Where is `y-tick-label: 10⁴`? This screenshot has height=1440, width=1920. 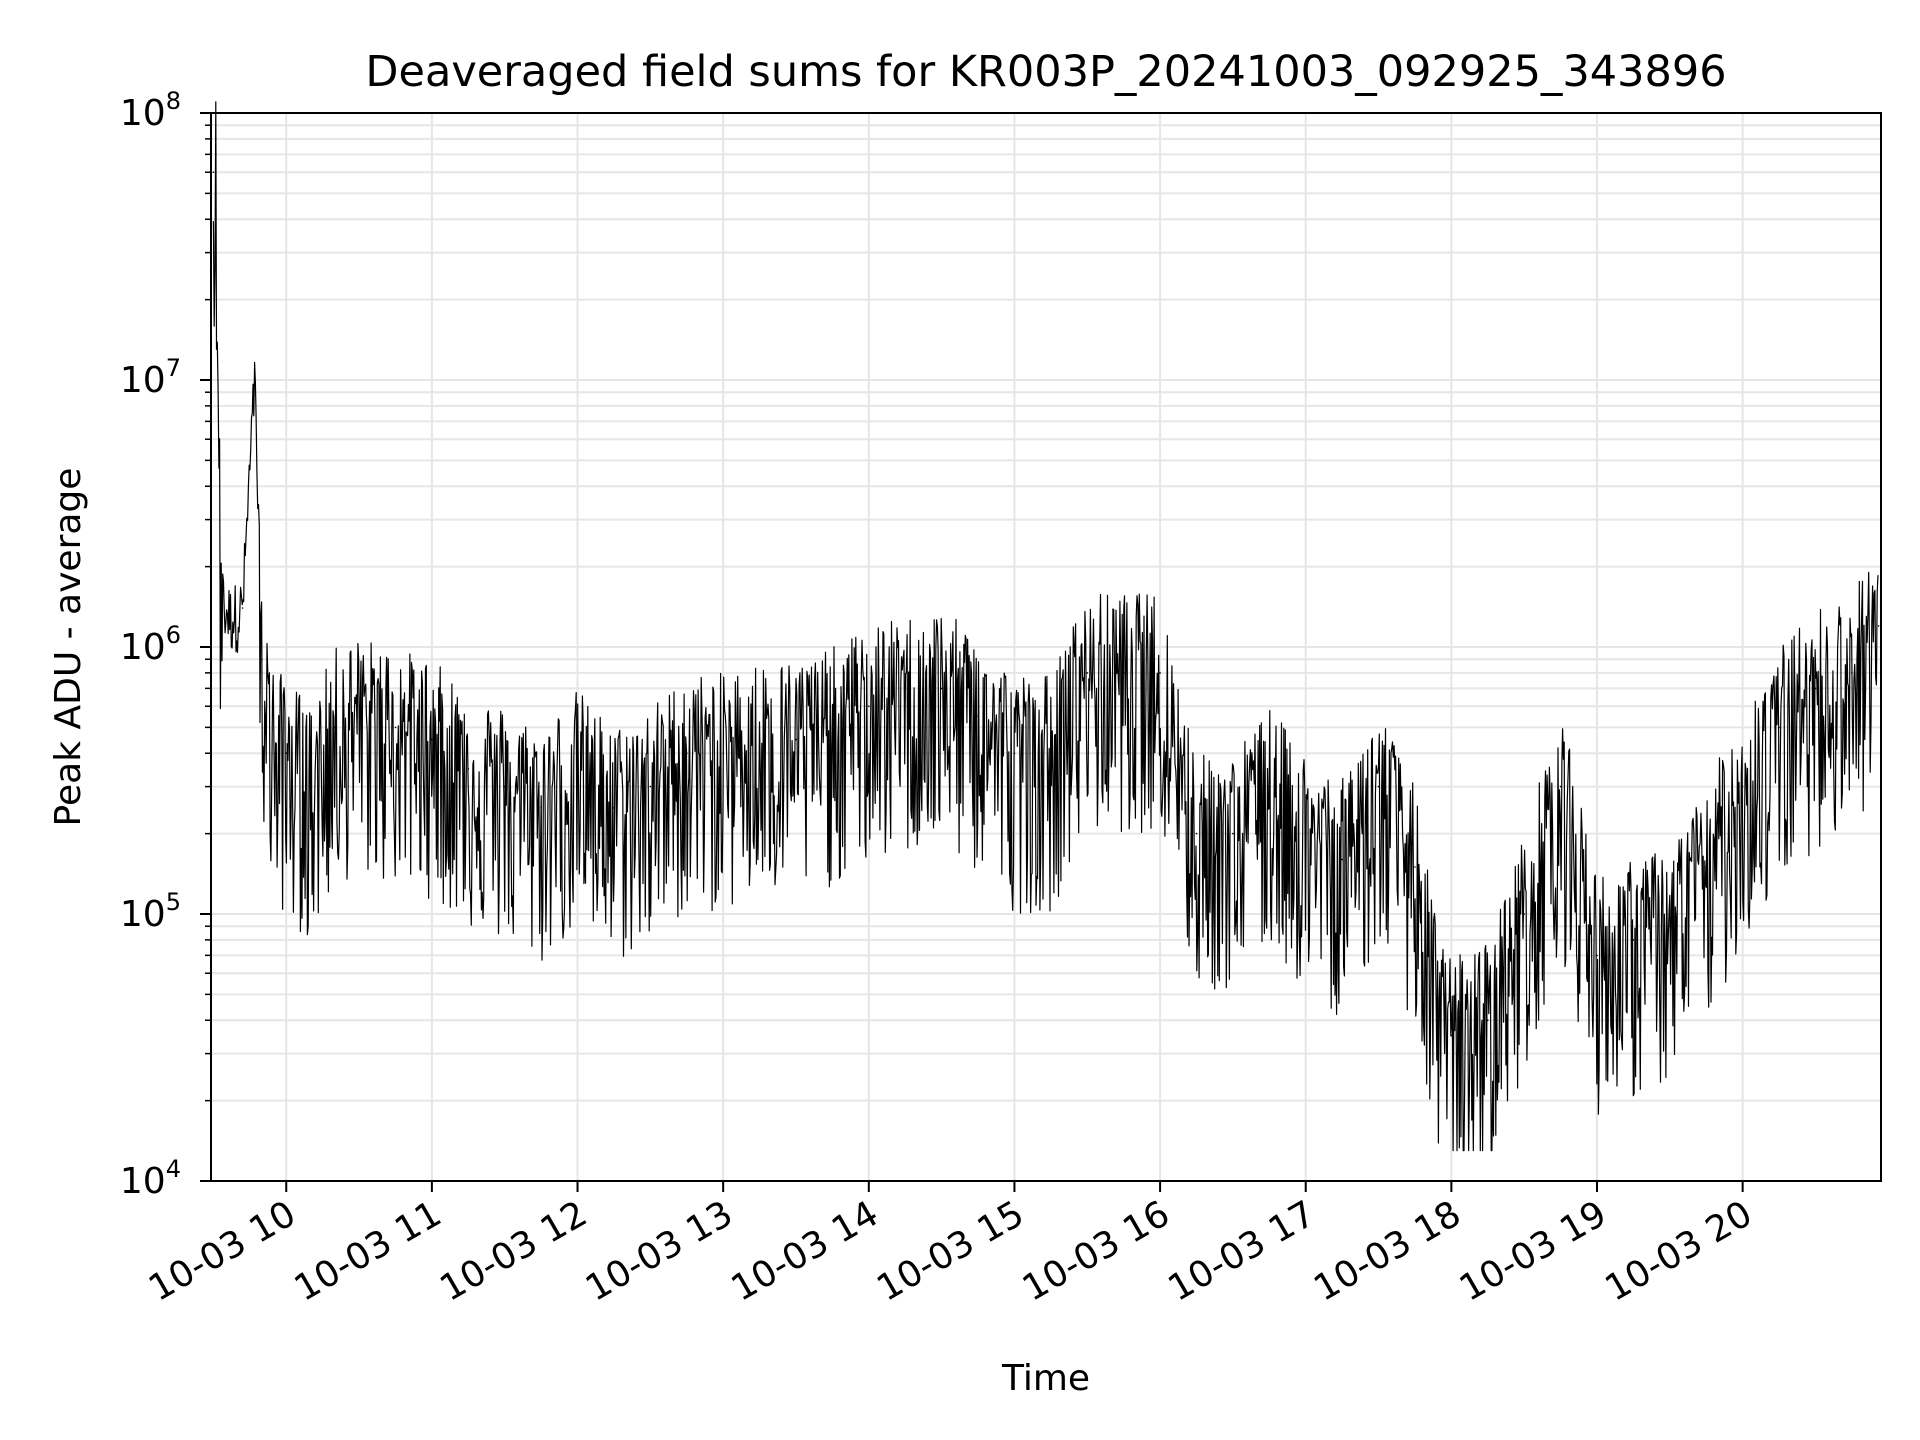 y-tick-label: 10⁴ is located at coordinates (150, 1178).